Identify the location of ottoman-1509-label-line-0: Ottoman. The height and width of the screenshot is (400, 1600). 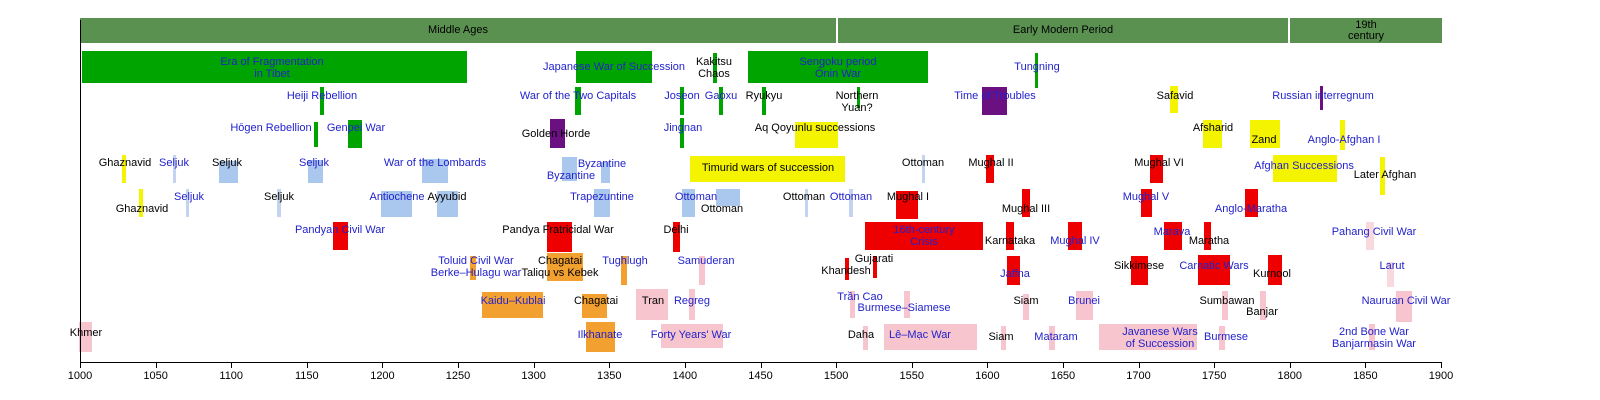
(851, 197).